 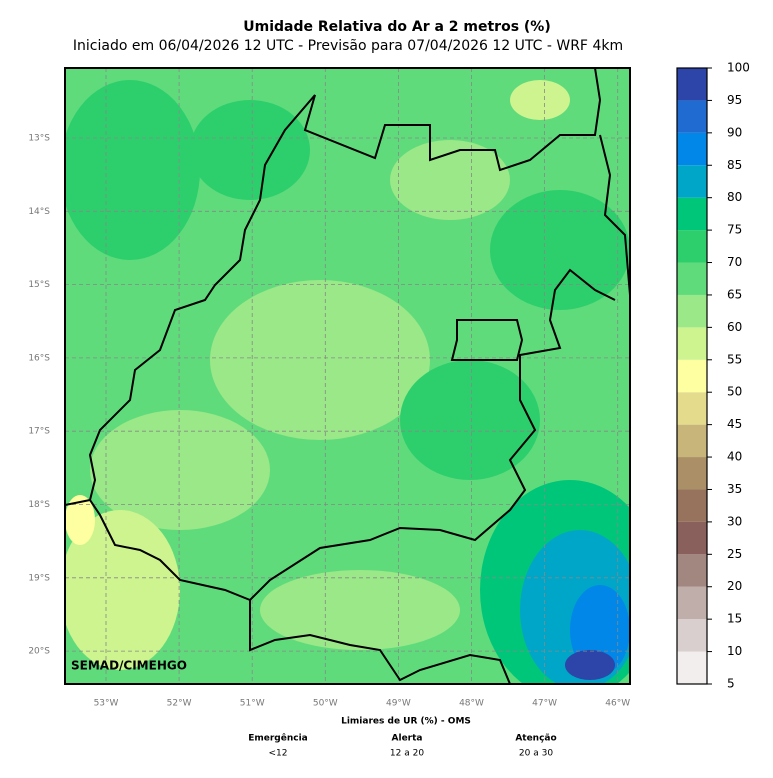 I want to click on lon-label: 51°W, so click(x=252, y=704).